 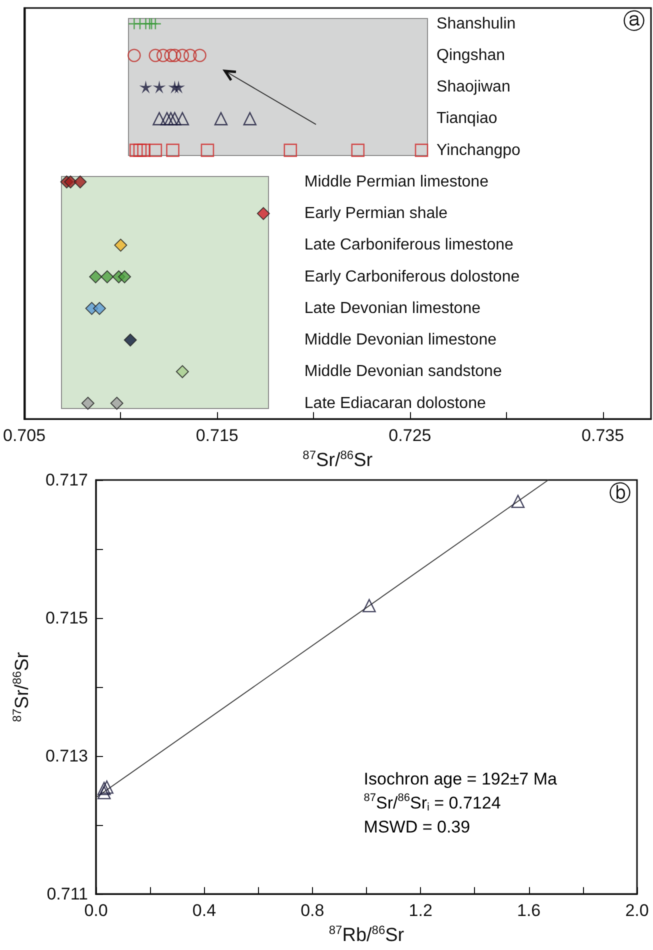 I want to click on y-tick-label: Yinchangpo, so click(x=478, y=150).